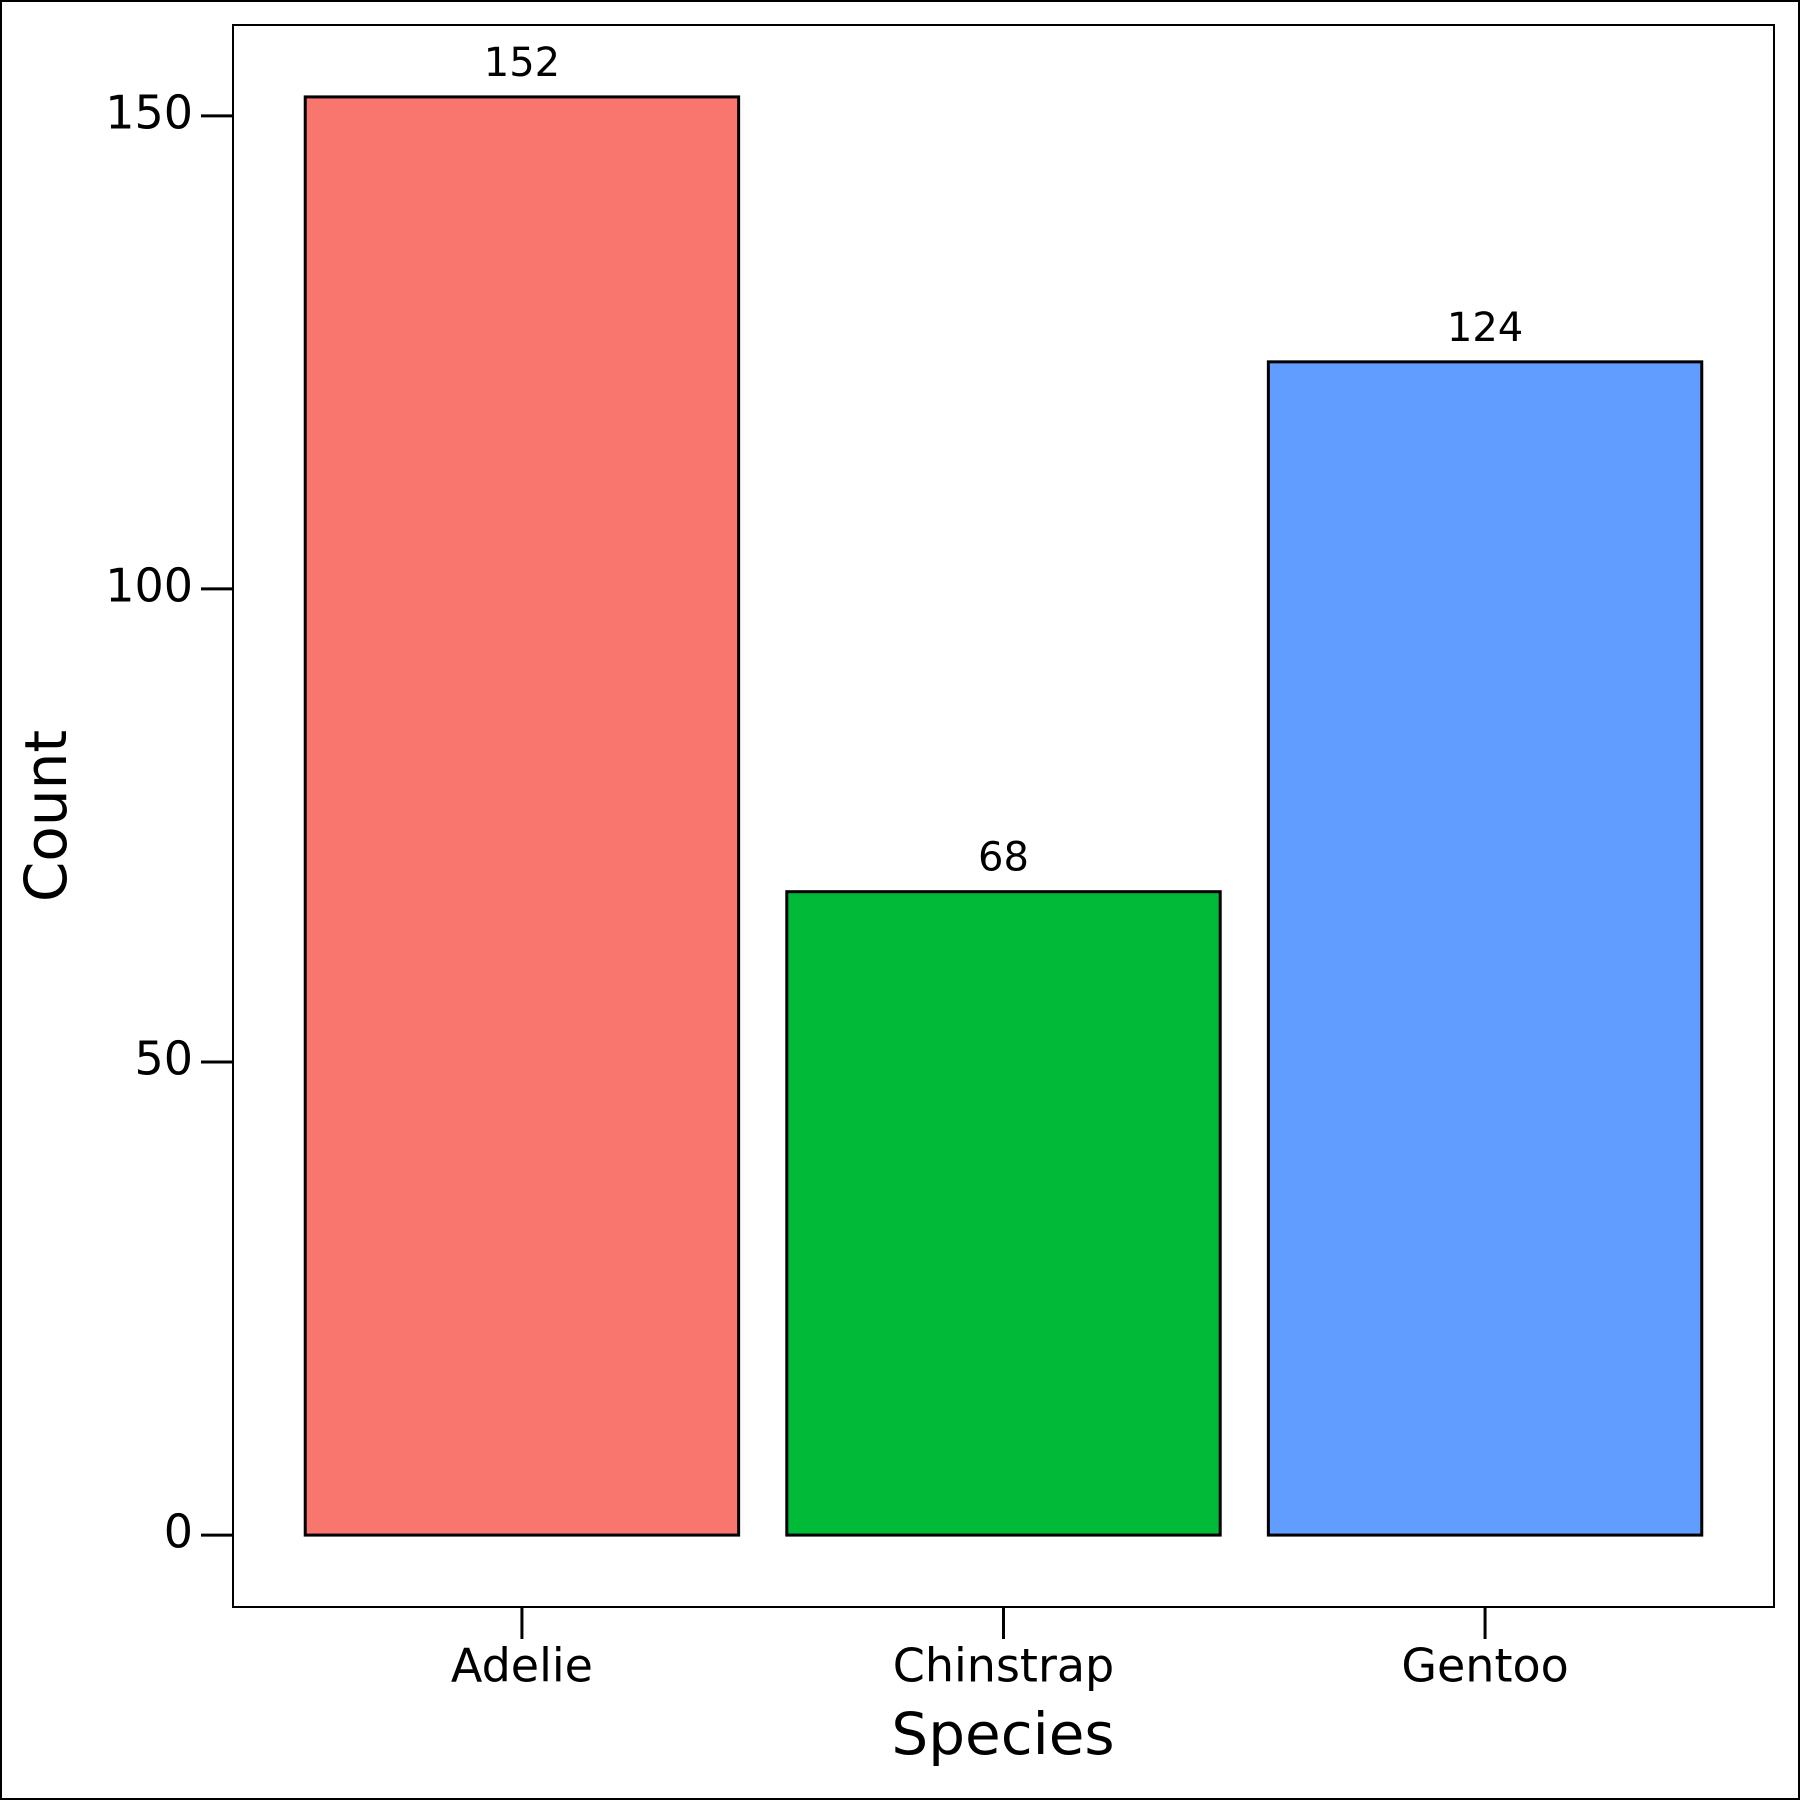 The height and width of the screenshot is (1800, 1800). I want to click on x-tick-label: Gentoo, so click(1484, 1666).